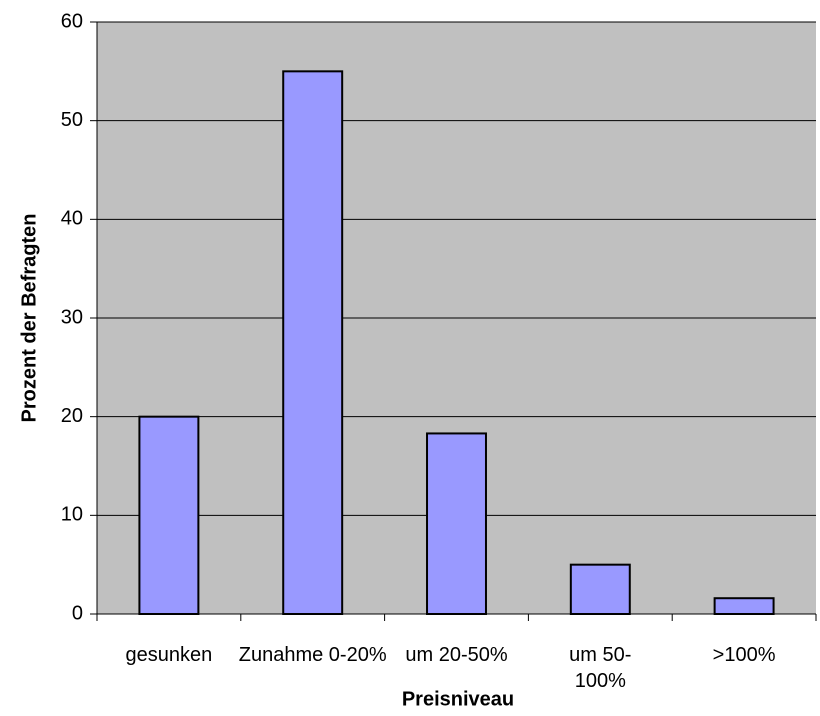 Image resolution: width=820 pixels, height=716 pixels. I want to click on x-tick-label: gesunken, so click(169, 655).